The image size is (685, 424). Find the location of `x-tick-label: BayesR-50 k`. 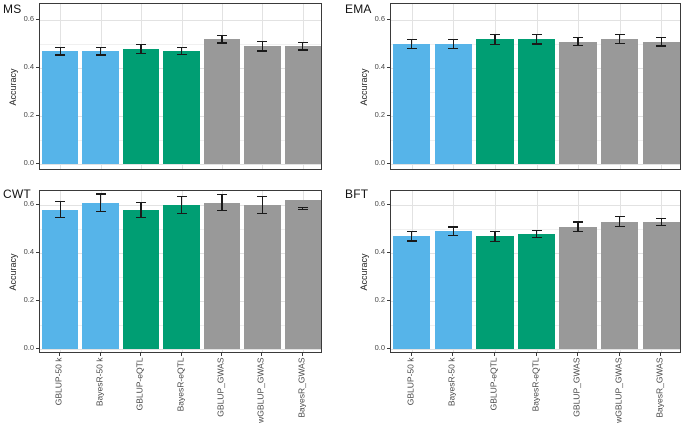

x-tick-label: BayesR-50 k is located at coordinates (99, 381).